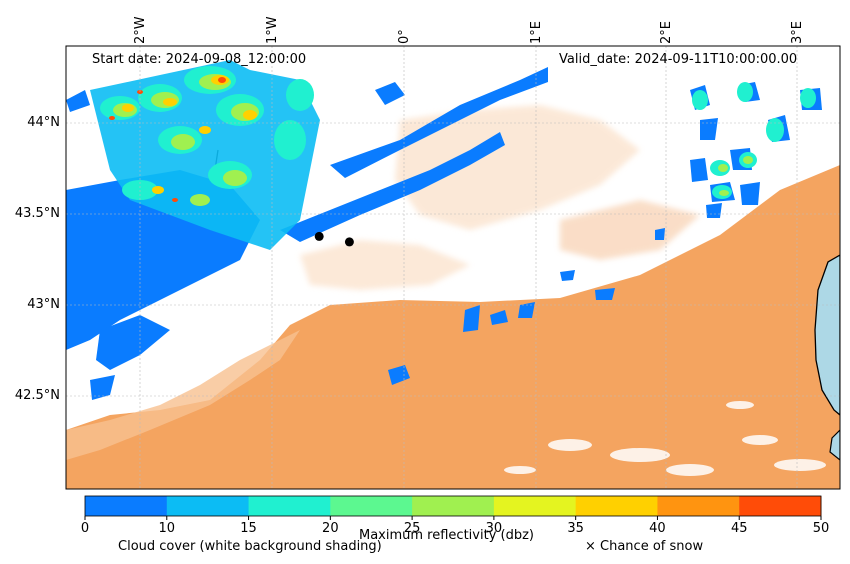 The height and width of the screenshot is (564, 850). Describe the element at coordinates (575, 528) in the screenshot. I see `colorbar-tick-label: 35` at that location.